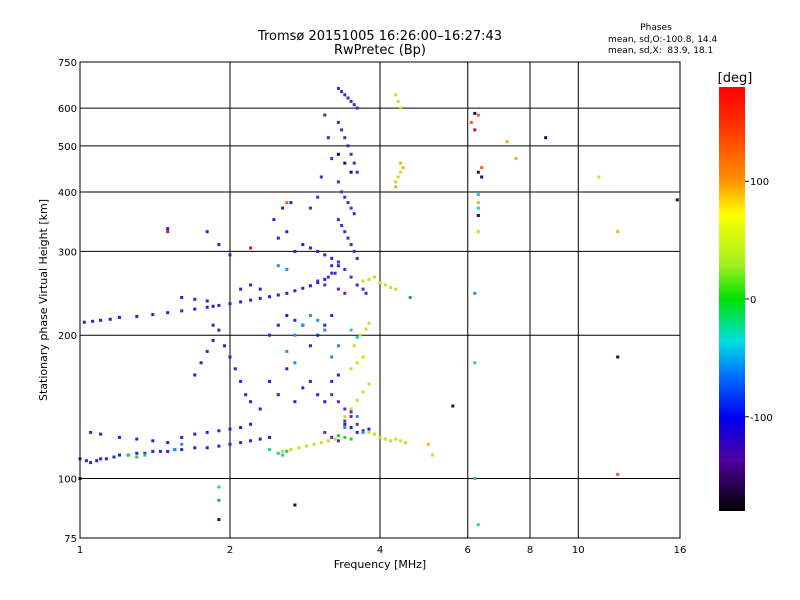  What do you see at coordinates (379, 36) in the screenshot?
I see `chart-title: Tromsø 20151005 16:26:00–16:27:43` at bounding box center [379, 36].